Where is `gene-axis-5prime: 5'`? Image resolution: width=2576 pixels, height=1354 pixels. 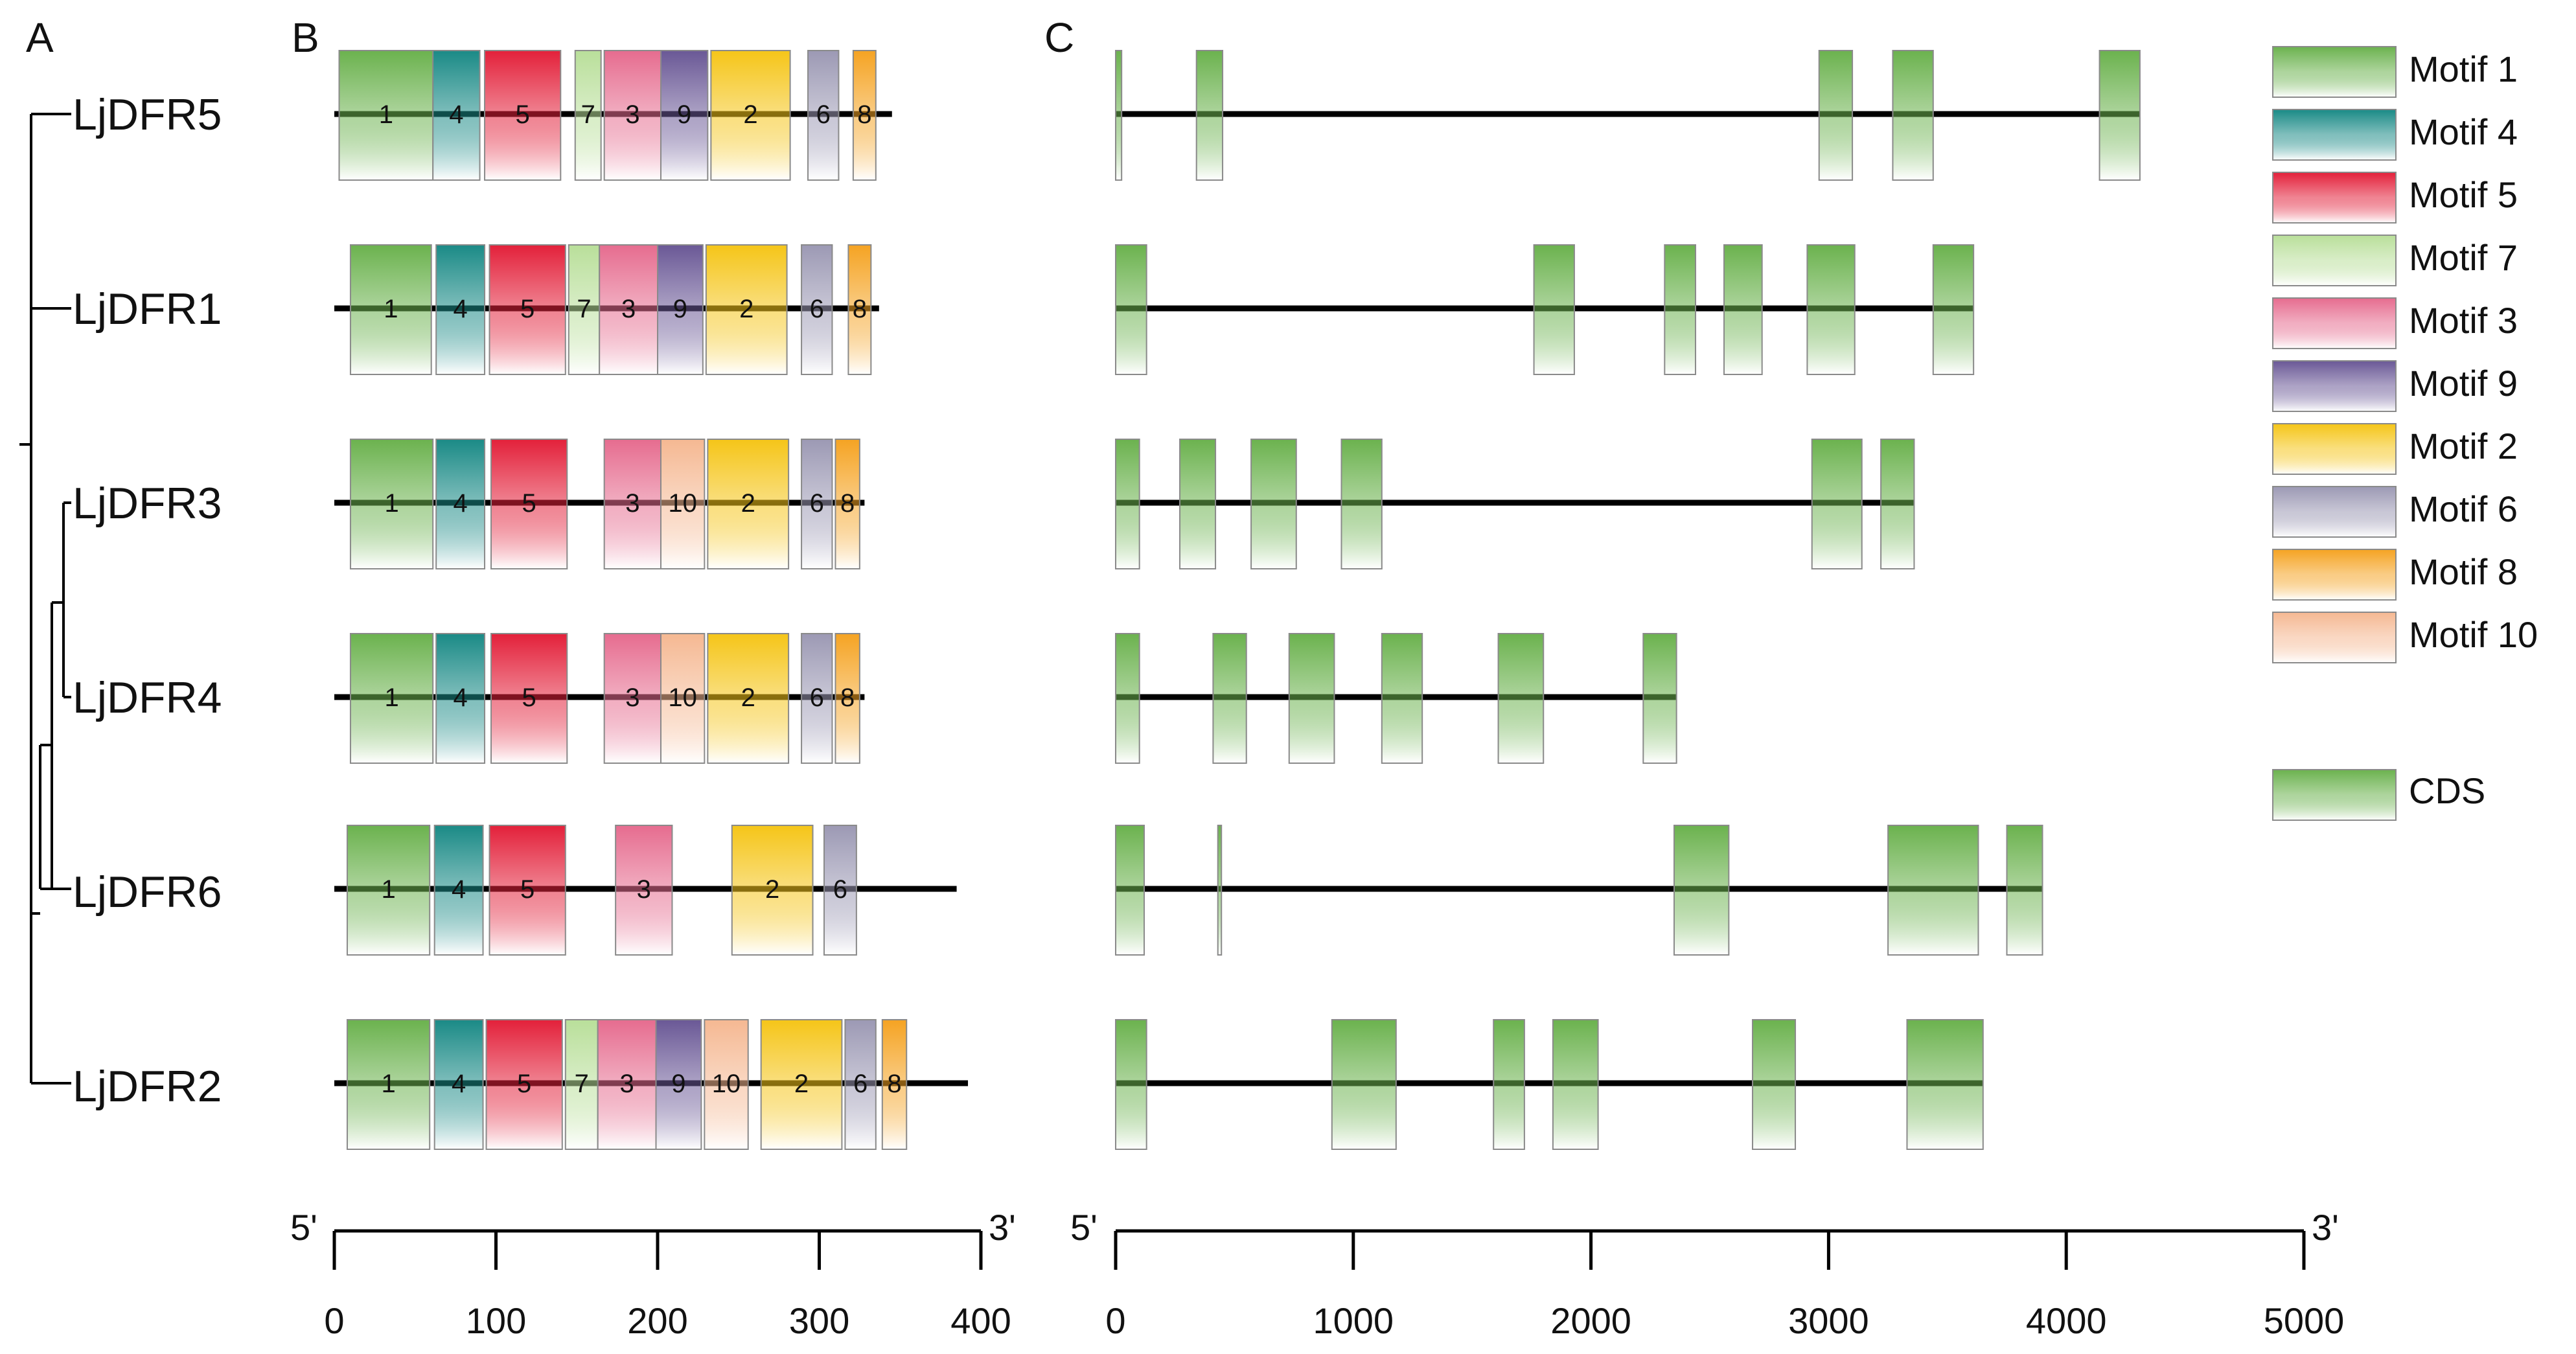
gene-axis-5prime: 5' is located at coordinates (1084, 1227).